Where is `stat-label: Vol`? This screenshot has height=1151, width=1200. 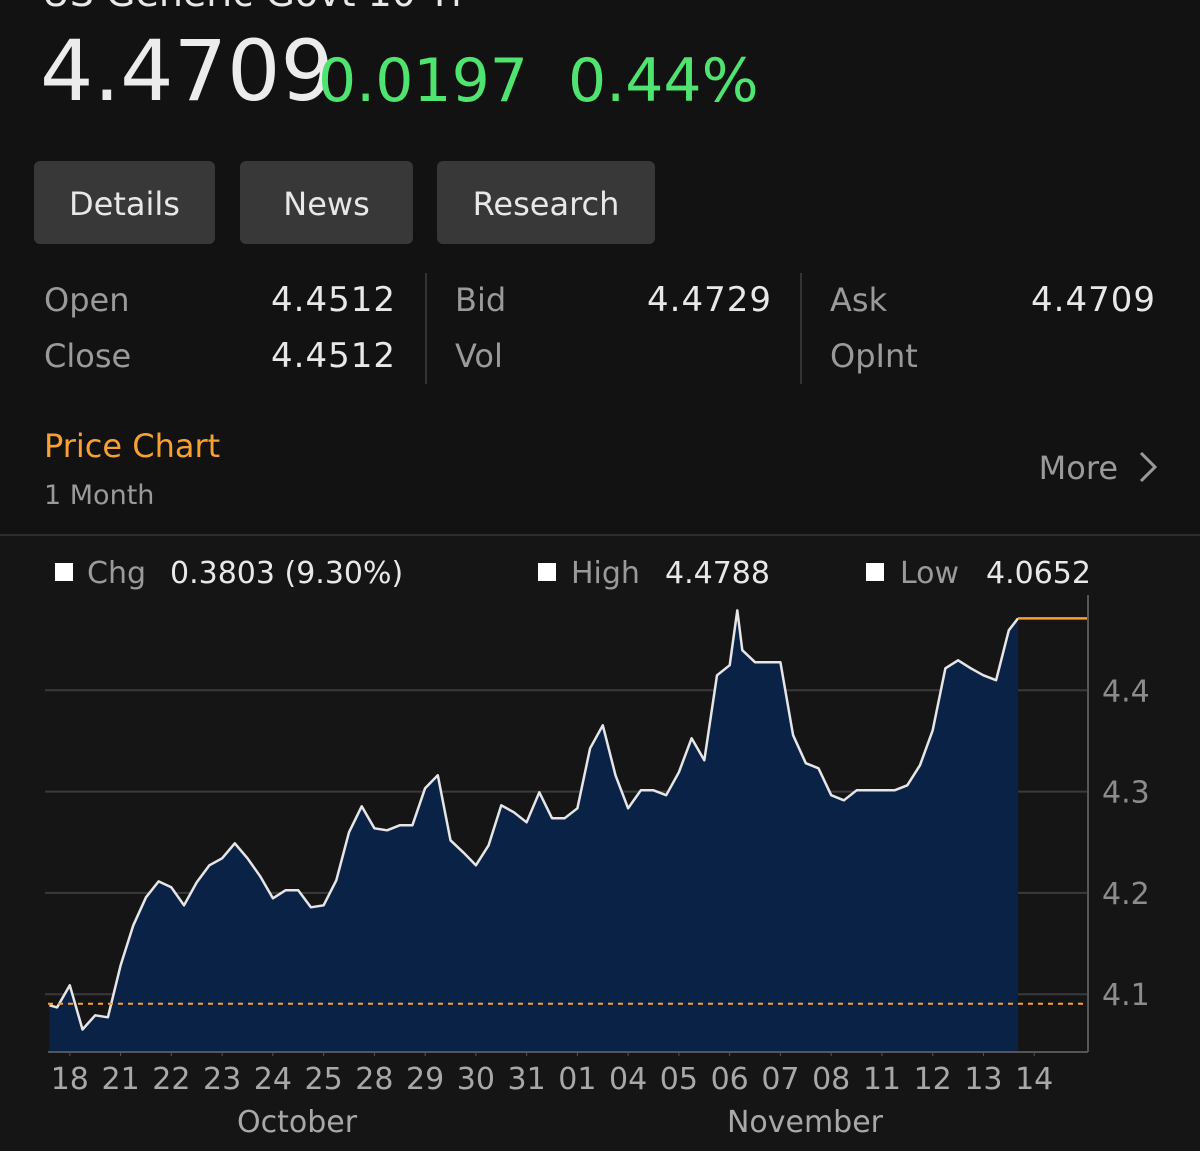 stat-label: Vol is located at coordinates (479, 356).